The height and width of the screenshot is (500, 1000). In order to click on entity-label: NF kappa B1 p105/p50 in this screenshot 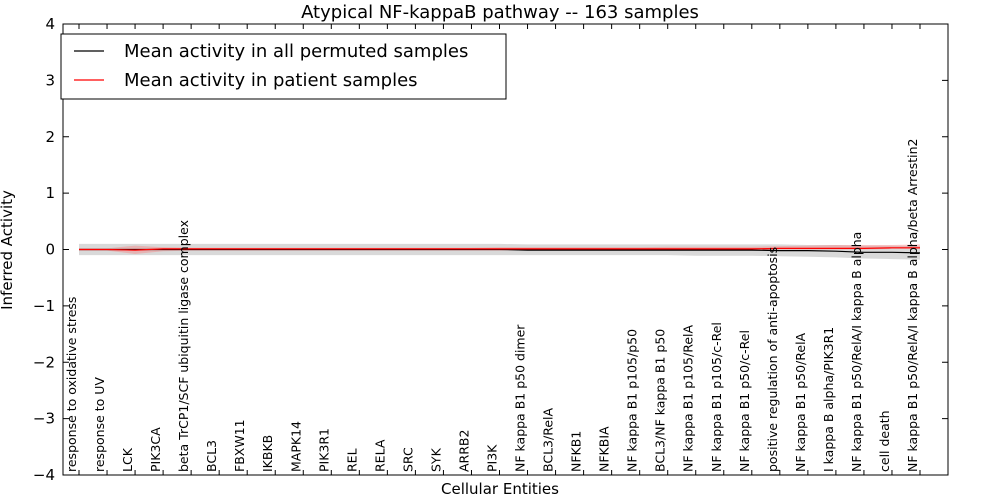, I will do `click(632, 400)`.